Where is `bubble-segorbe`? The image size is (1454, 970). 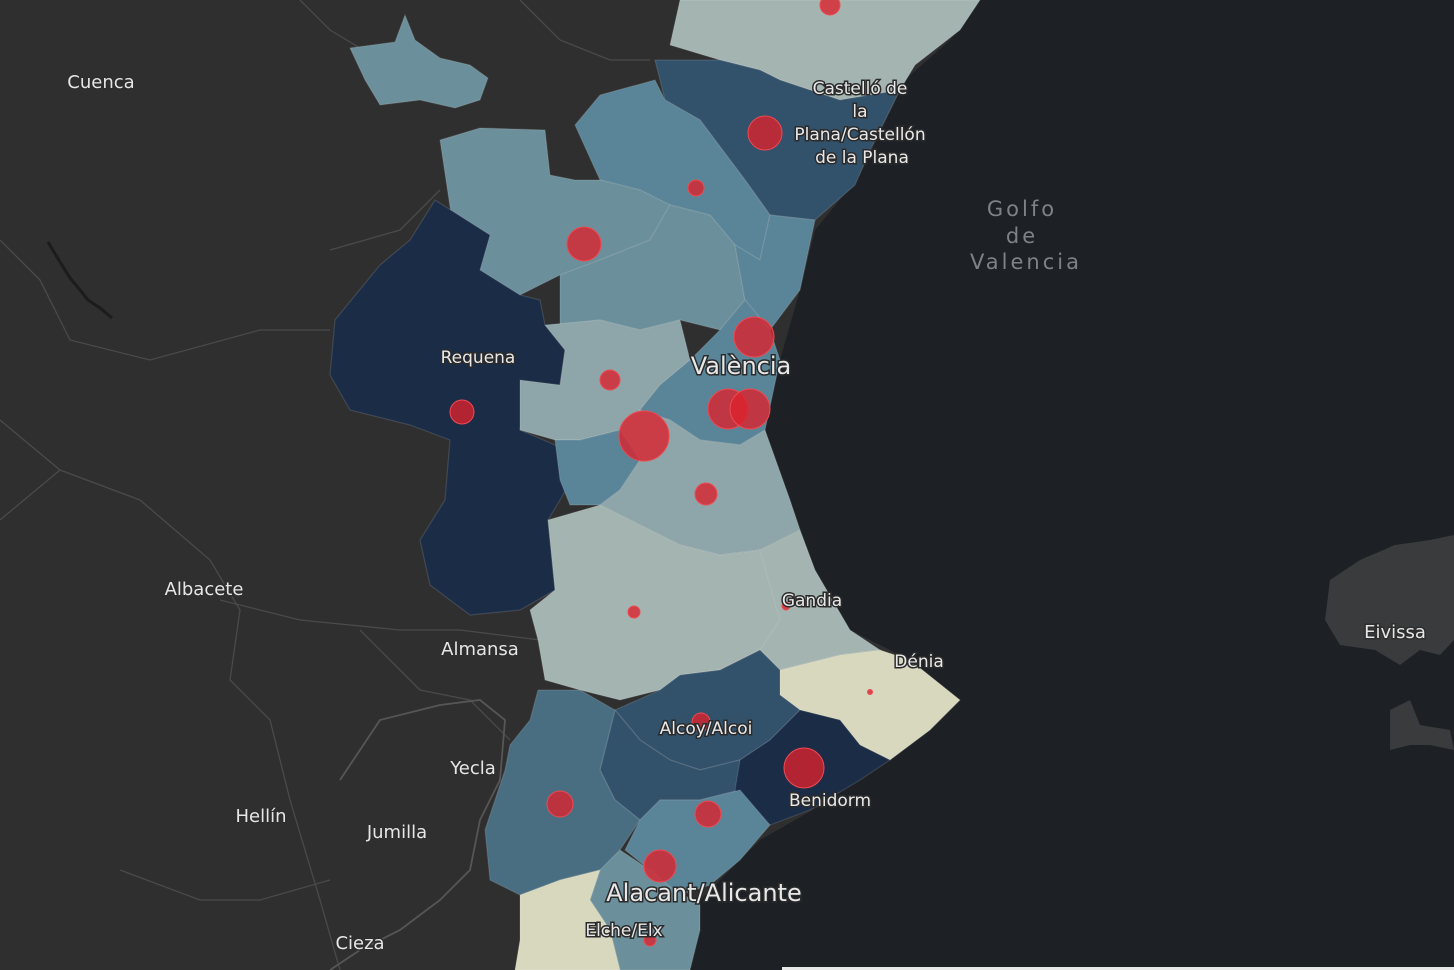
bubble-segorbe is located at coordinates (696, 188).